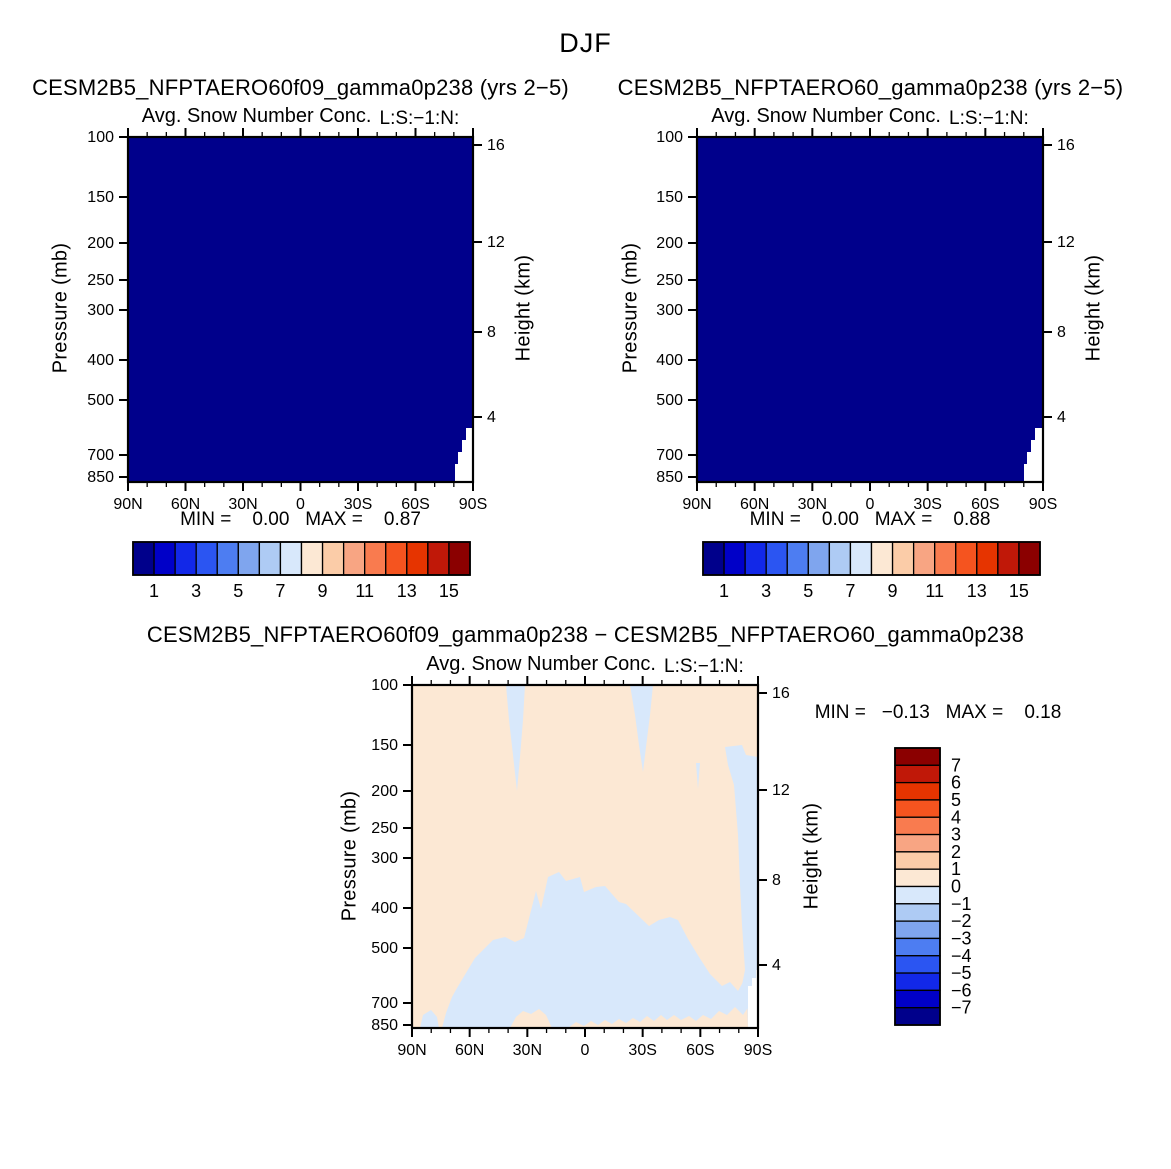 The image size is (1171, 1169). I want to click on panel-1-subtitle-main: Avg. Snow Number Conc., so click(256, 116).